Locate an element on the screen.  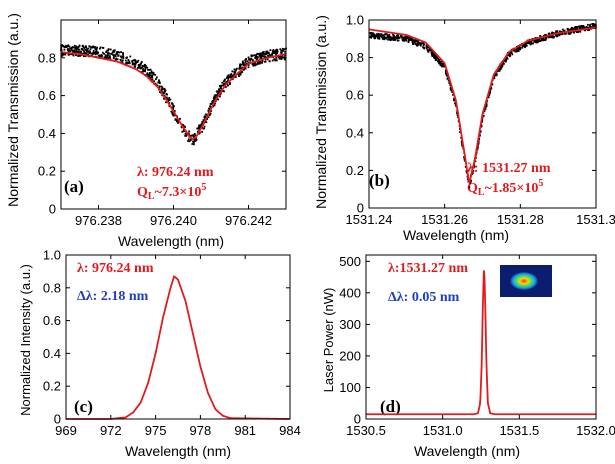
panel-a-xtick-label: 976.240 is located at coordinates (173, 220).